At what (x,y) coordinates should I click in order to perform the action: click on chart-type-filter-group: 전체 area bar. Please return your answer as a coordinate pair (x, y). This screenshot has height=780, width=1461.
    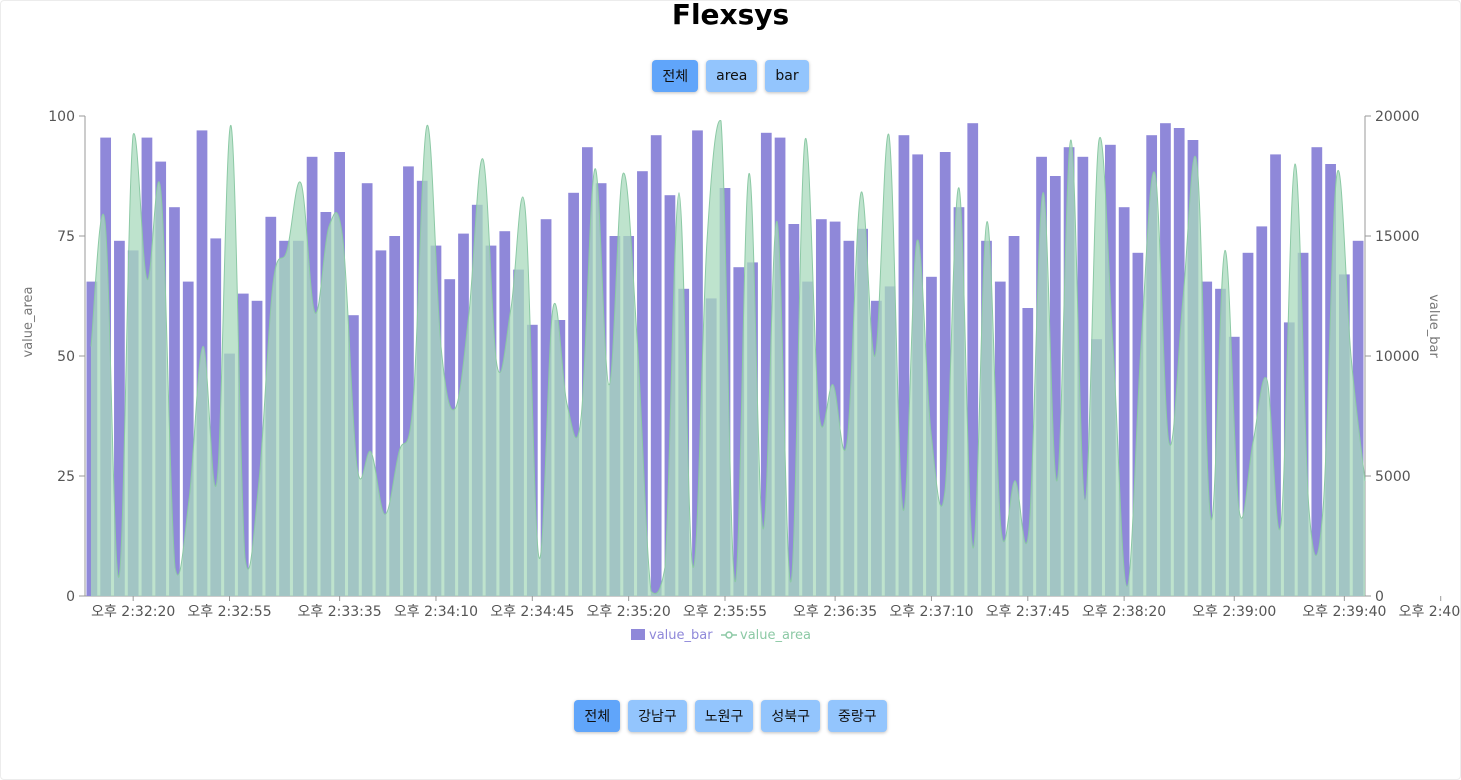
    Looking at the image, I should click on (730, 76).